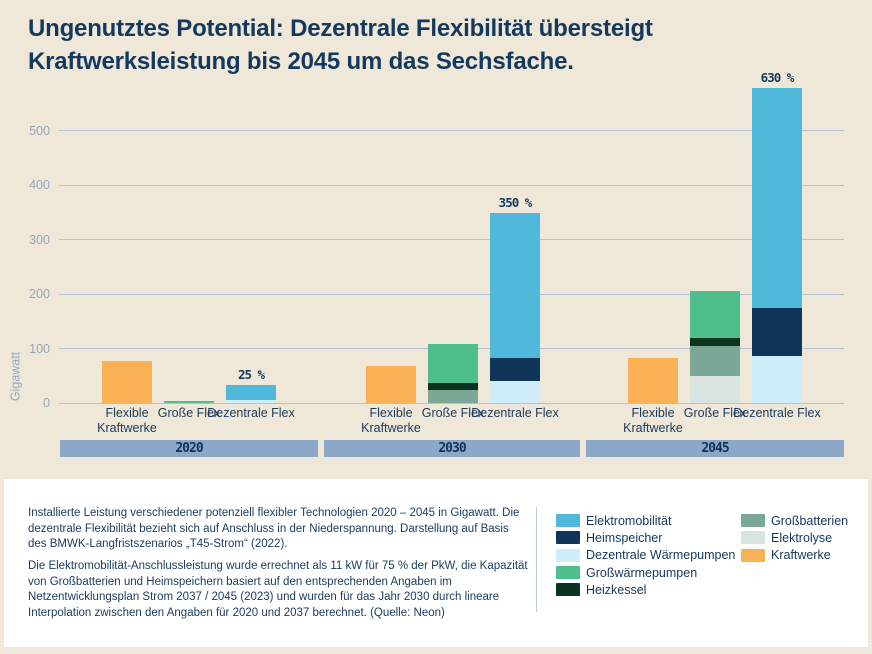 Image resolution: width=872 pixels, height=654 pixels. What do you see at coordinates (46, 403) in the screenshot?
I see `y-tick-label-0: 0` at bounding box center [46, 403].